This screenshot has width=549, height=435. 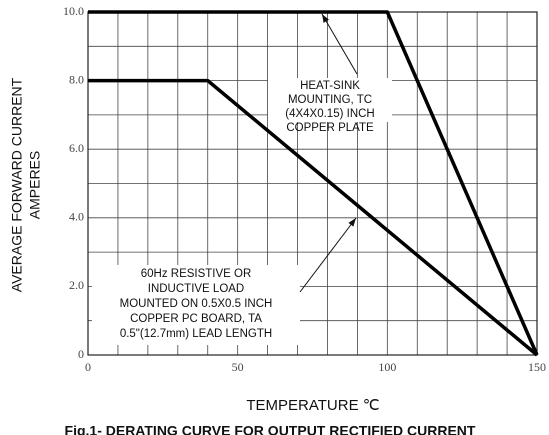 I want to click on annotation-text: INDUCTIVE LOAD, so click(x=196, y=289).